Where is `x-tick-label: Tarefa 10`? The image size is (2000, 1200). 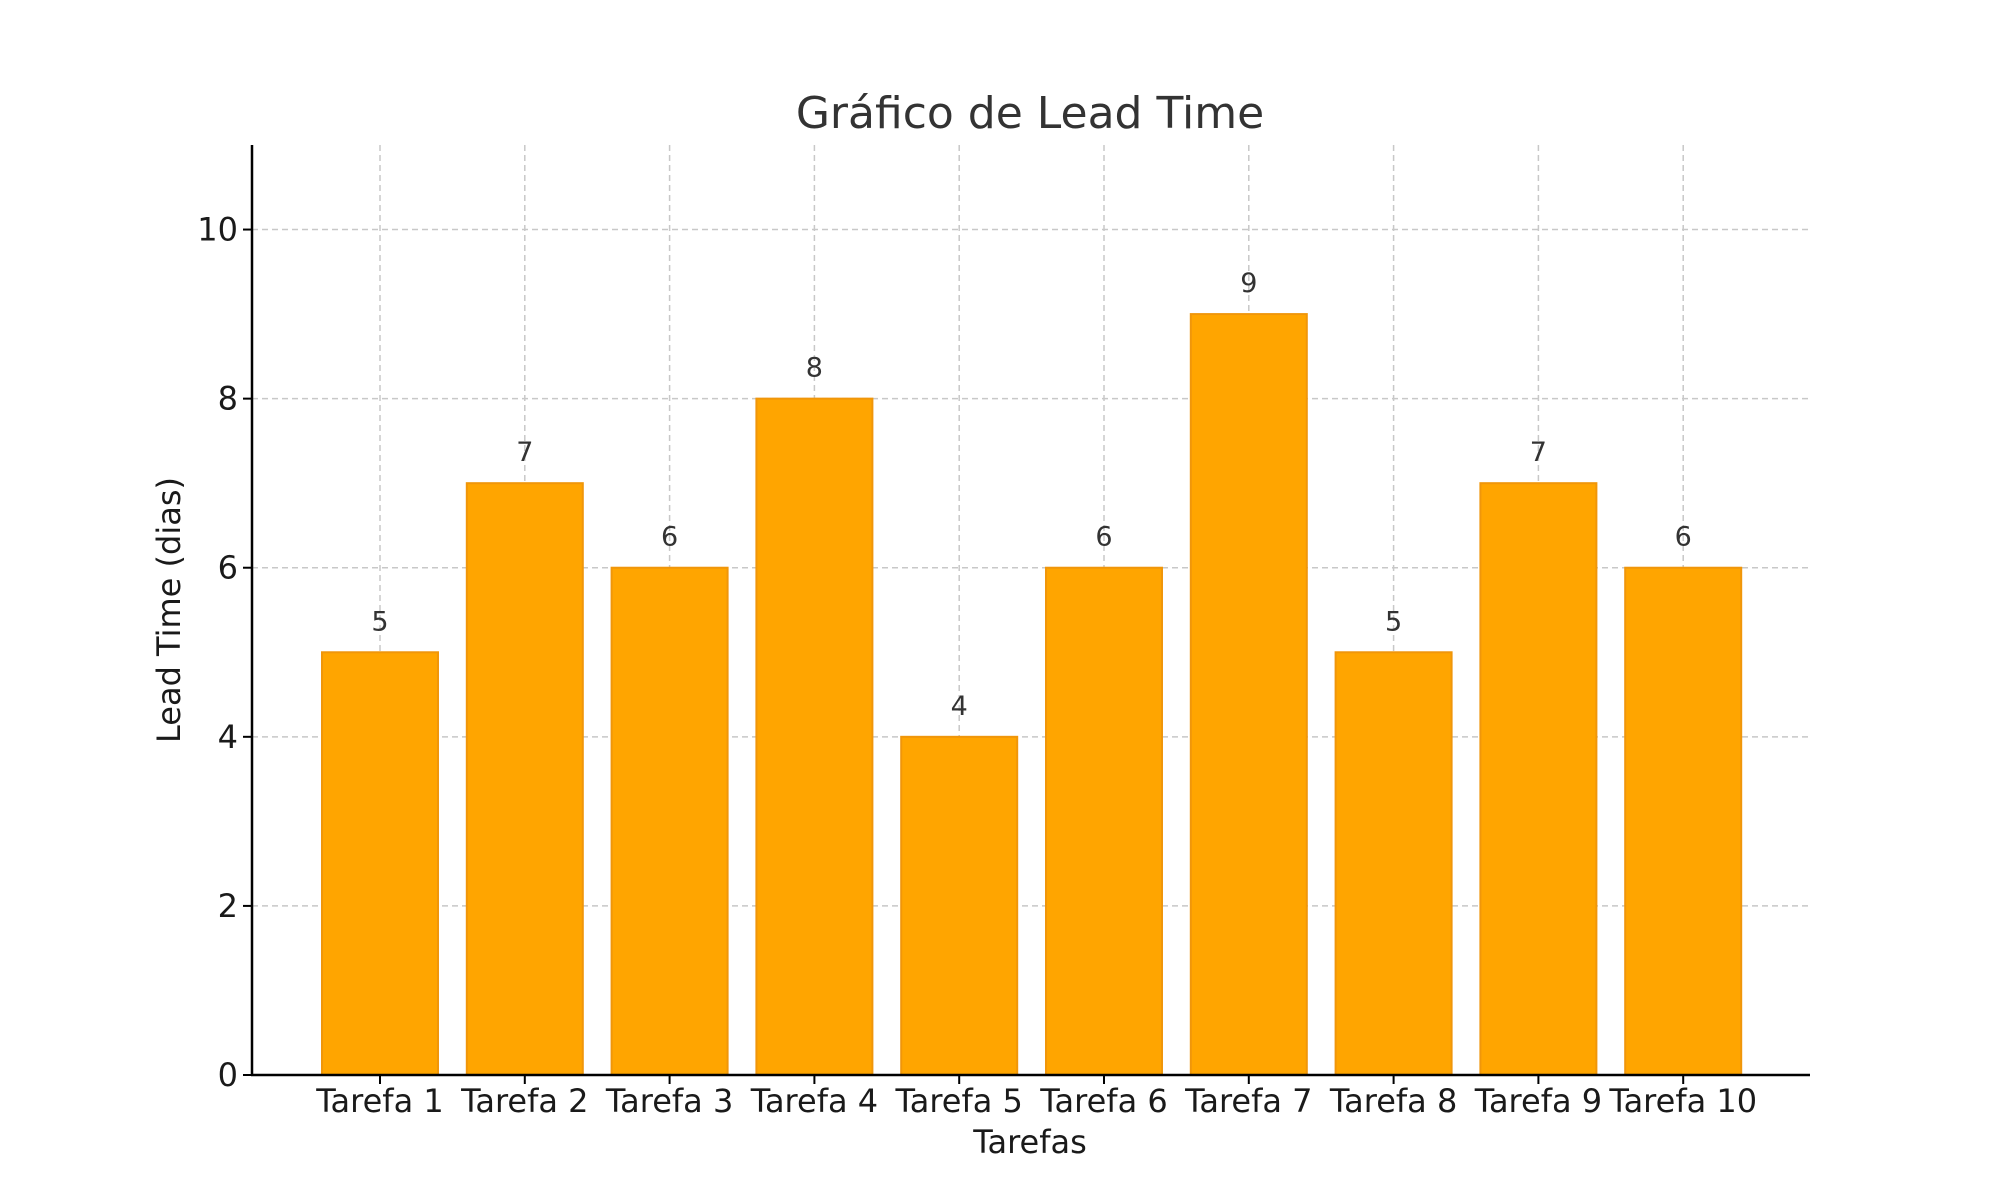 x-tick-label: Tarefa 10 is located at coordinates (1682, 1101).